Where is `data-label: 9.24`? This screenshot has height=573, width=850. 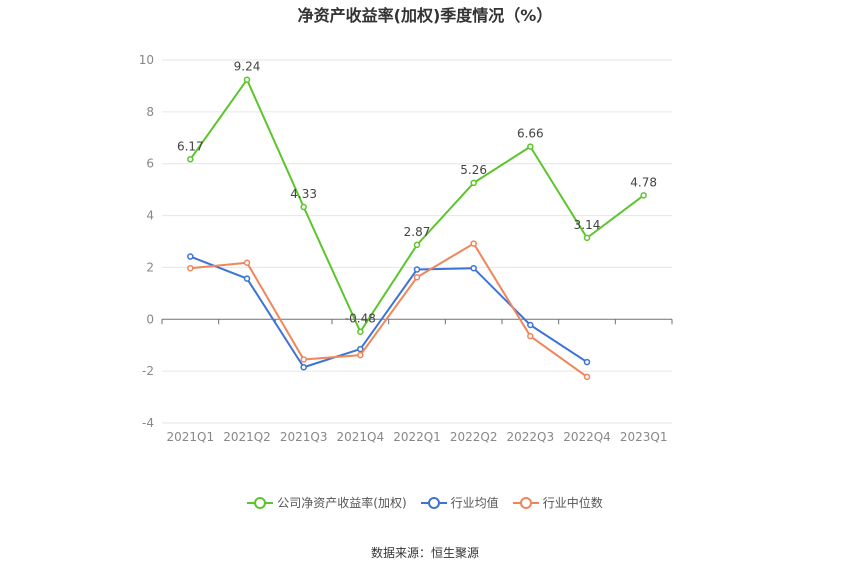 data-label: 9.24 is located at coordinates (247, 67).